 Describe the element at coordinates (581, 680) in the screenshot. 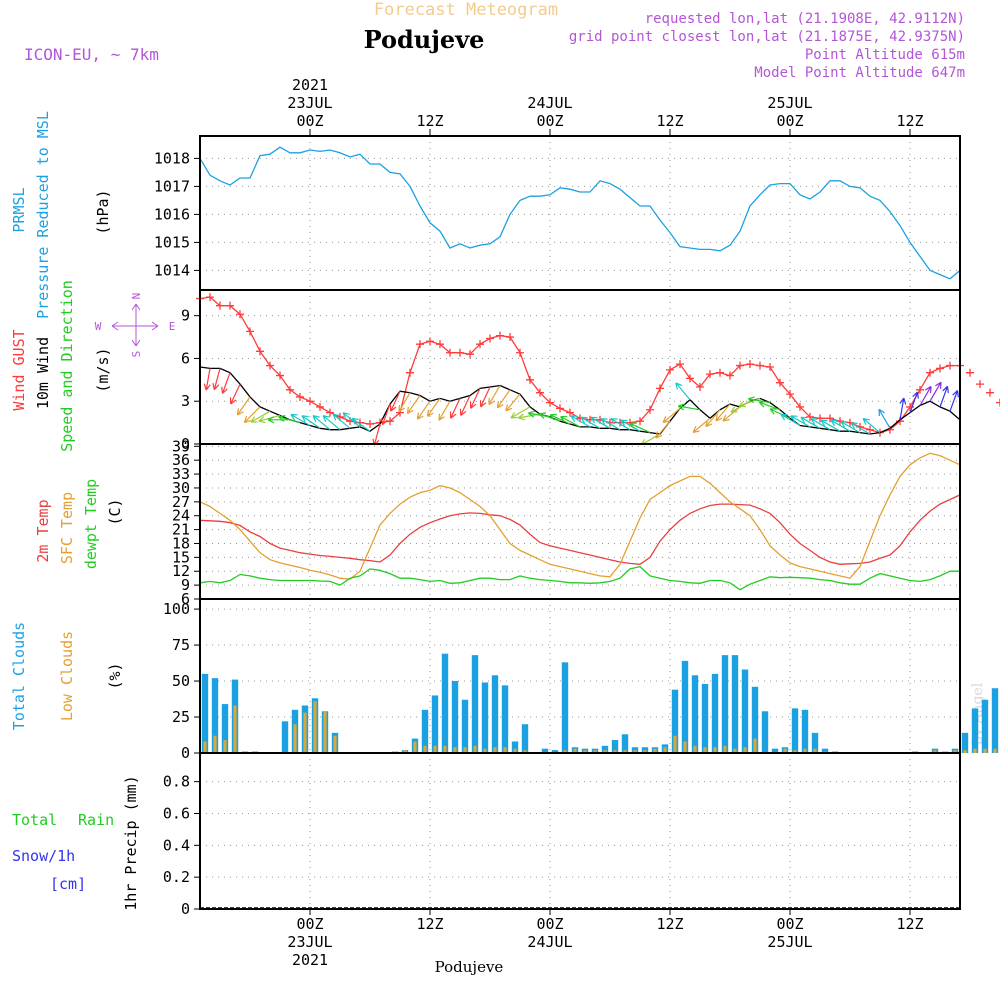

I see `clouds-panel: 0 25 50 75 100` at that location.